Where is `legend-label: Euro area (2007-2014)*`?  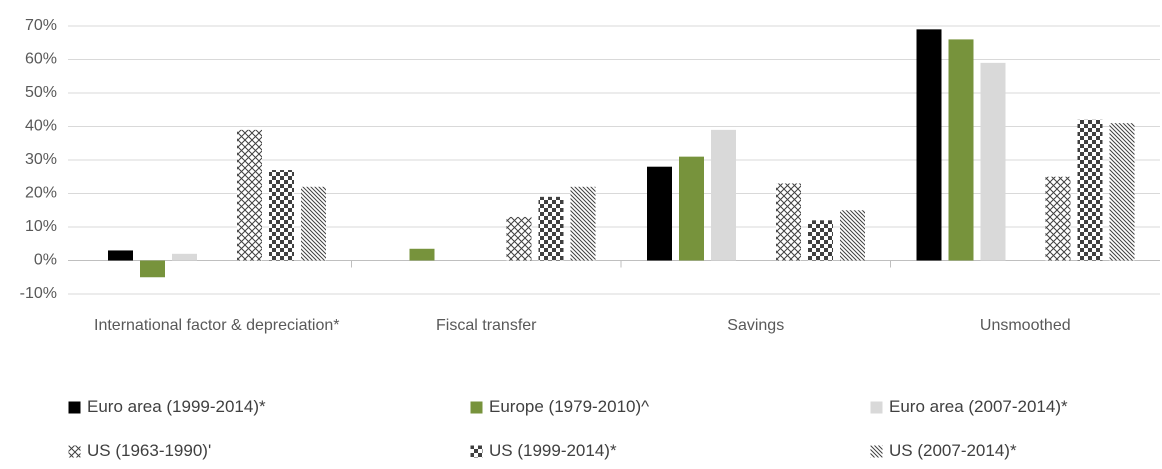
legend-label: Euro area (2007-2014)* is located at coordinates (978, 406).